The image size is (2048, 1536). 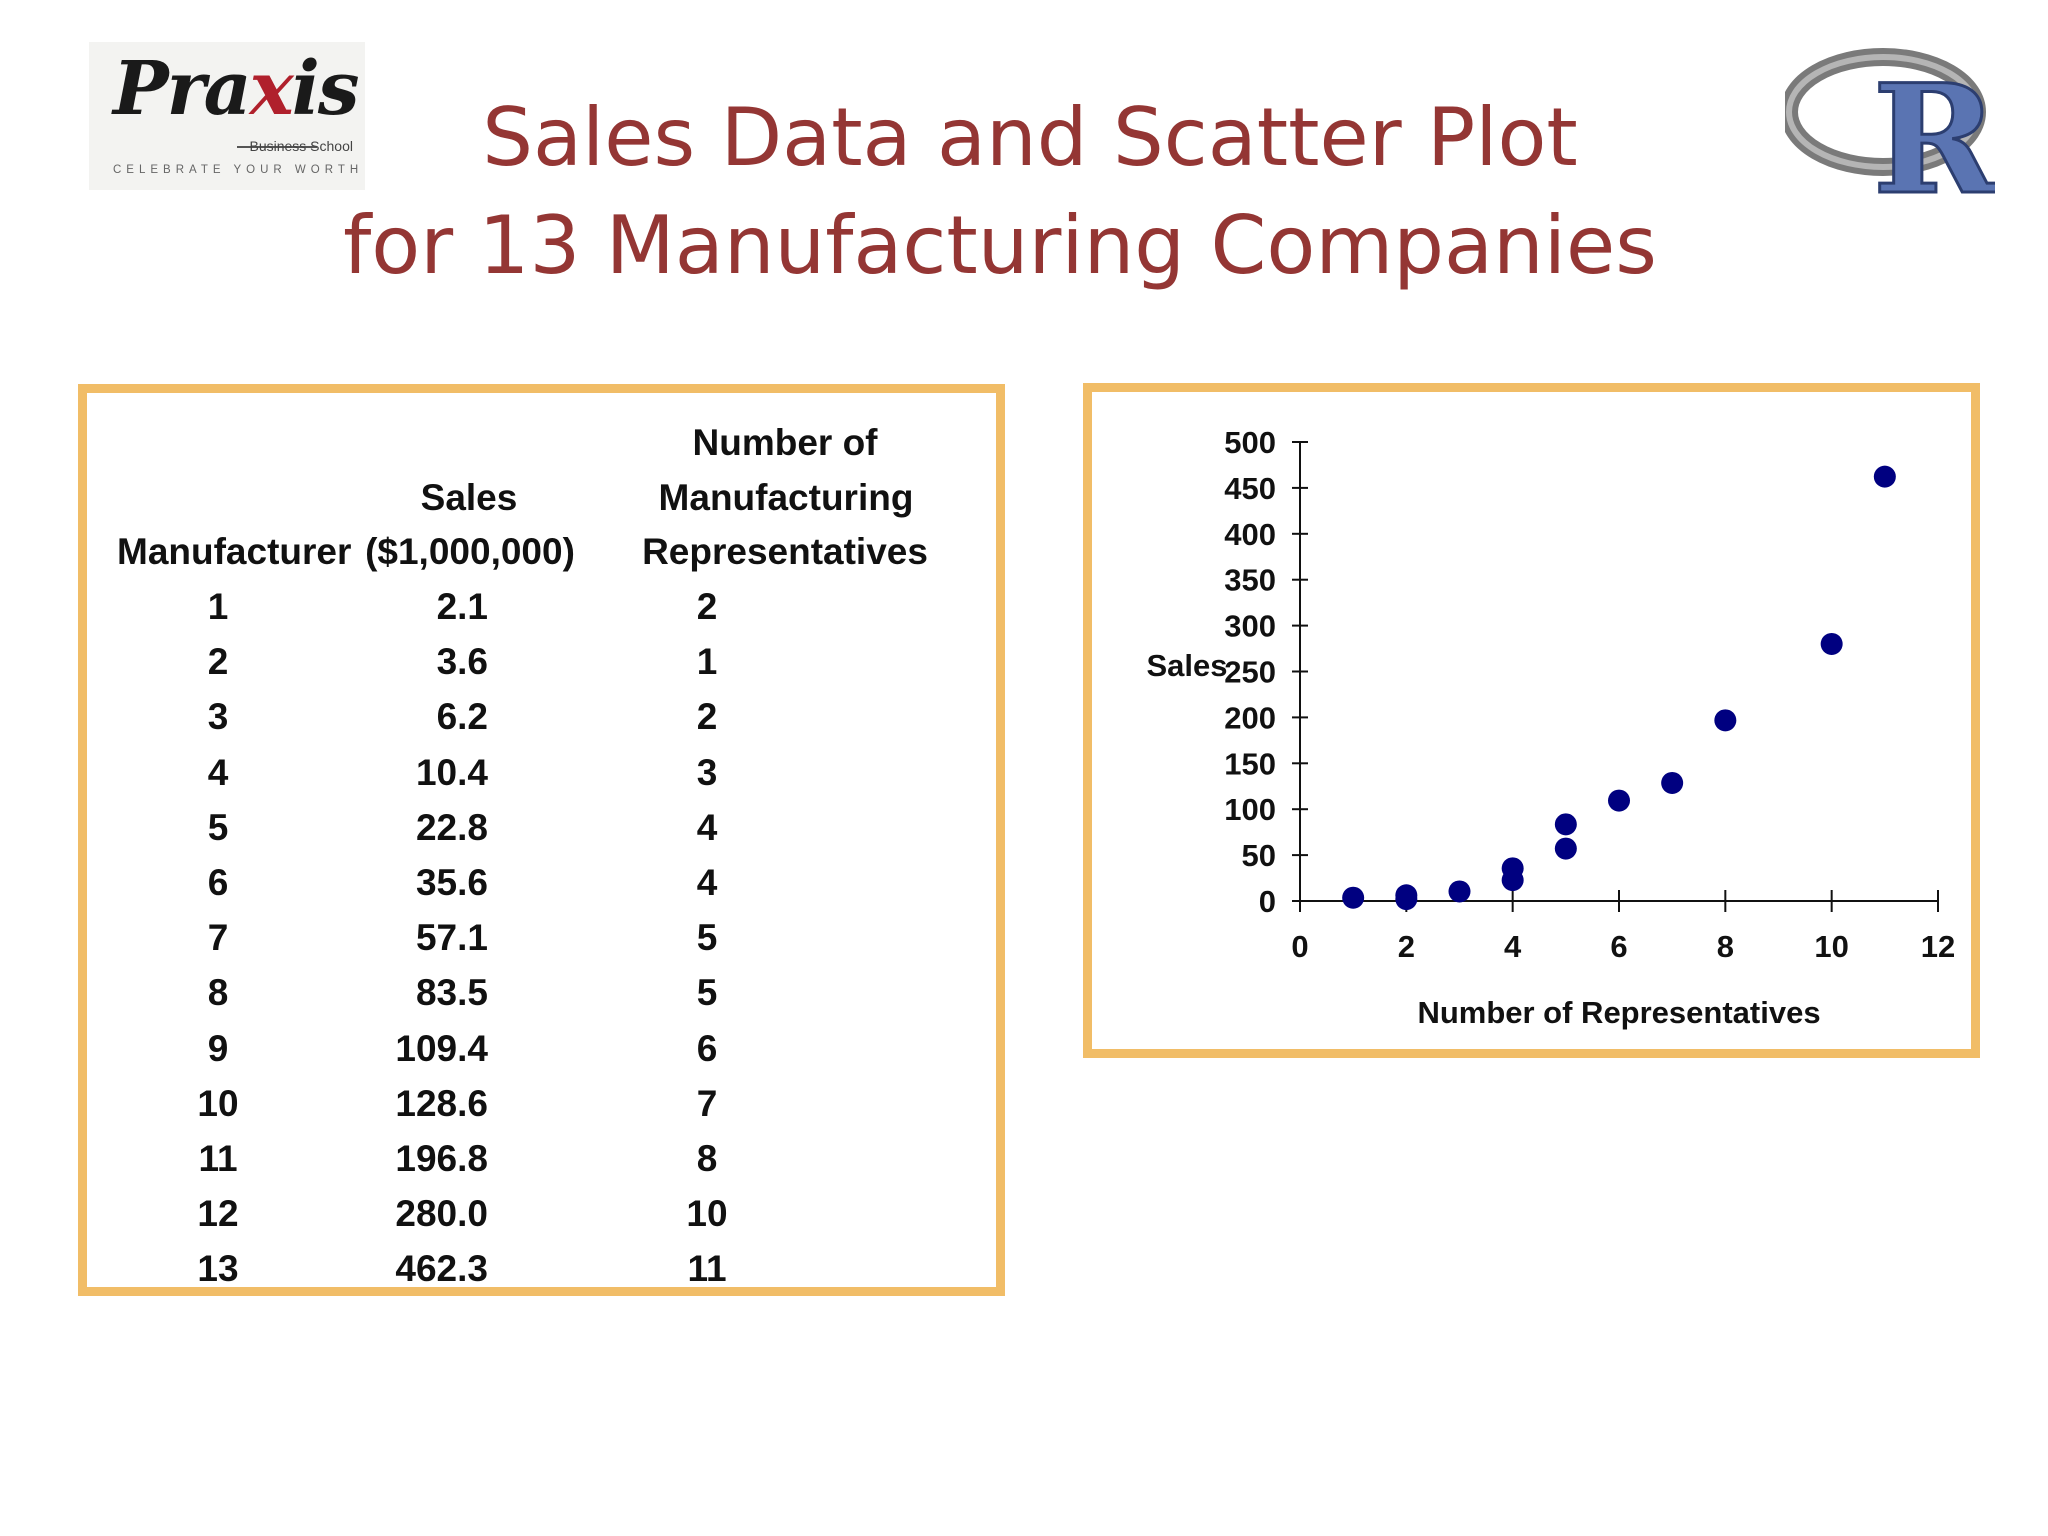 I want to click on x-tick-label: 4, so click(x=1513, y=946).